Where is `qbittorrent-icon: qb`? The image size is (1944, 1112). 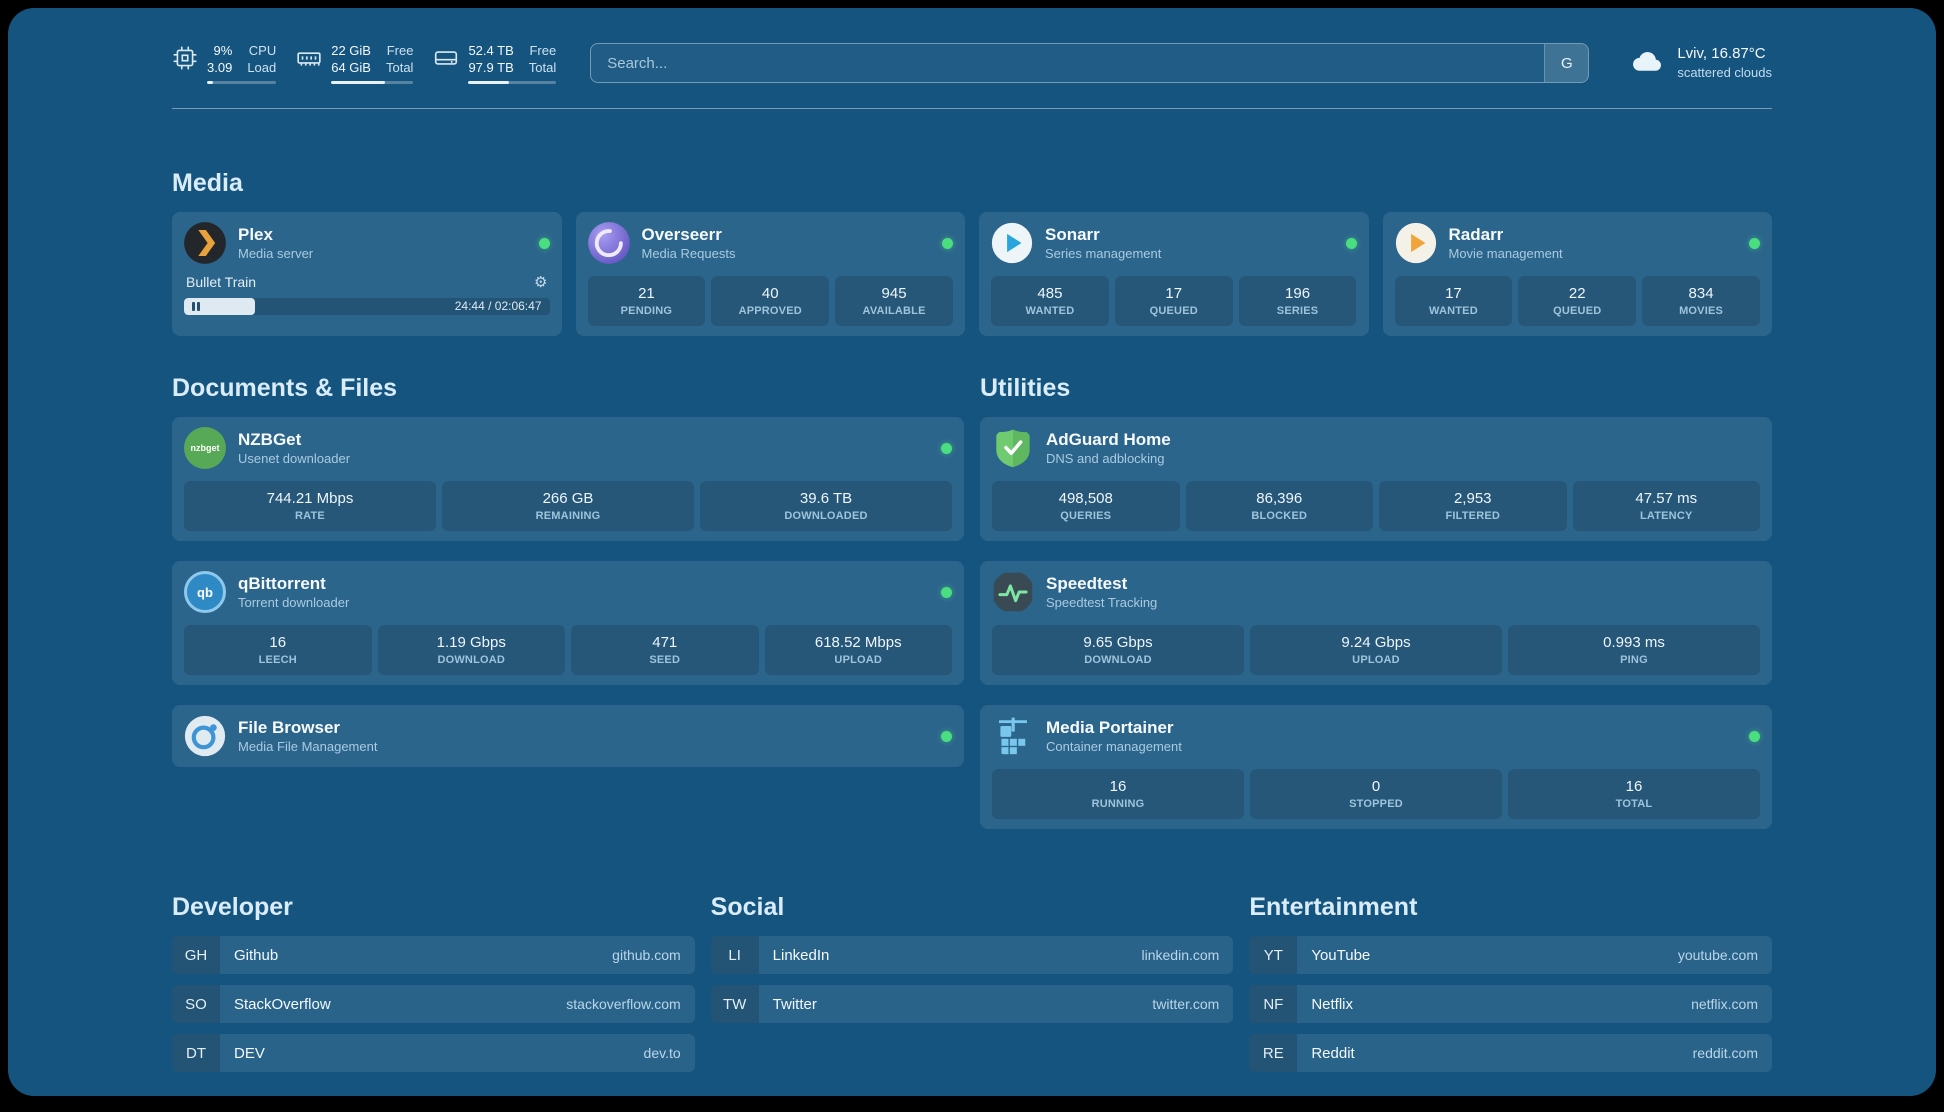 qbittorrent-icon: qb is located at coordinates (205, 592).